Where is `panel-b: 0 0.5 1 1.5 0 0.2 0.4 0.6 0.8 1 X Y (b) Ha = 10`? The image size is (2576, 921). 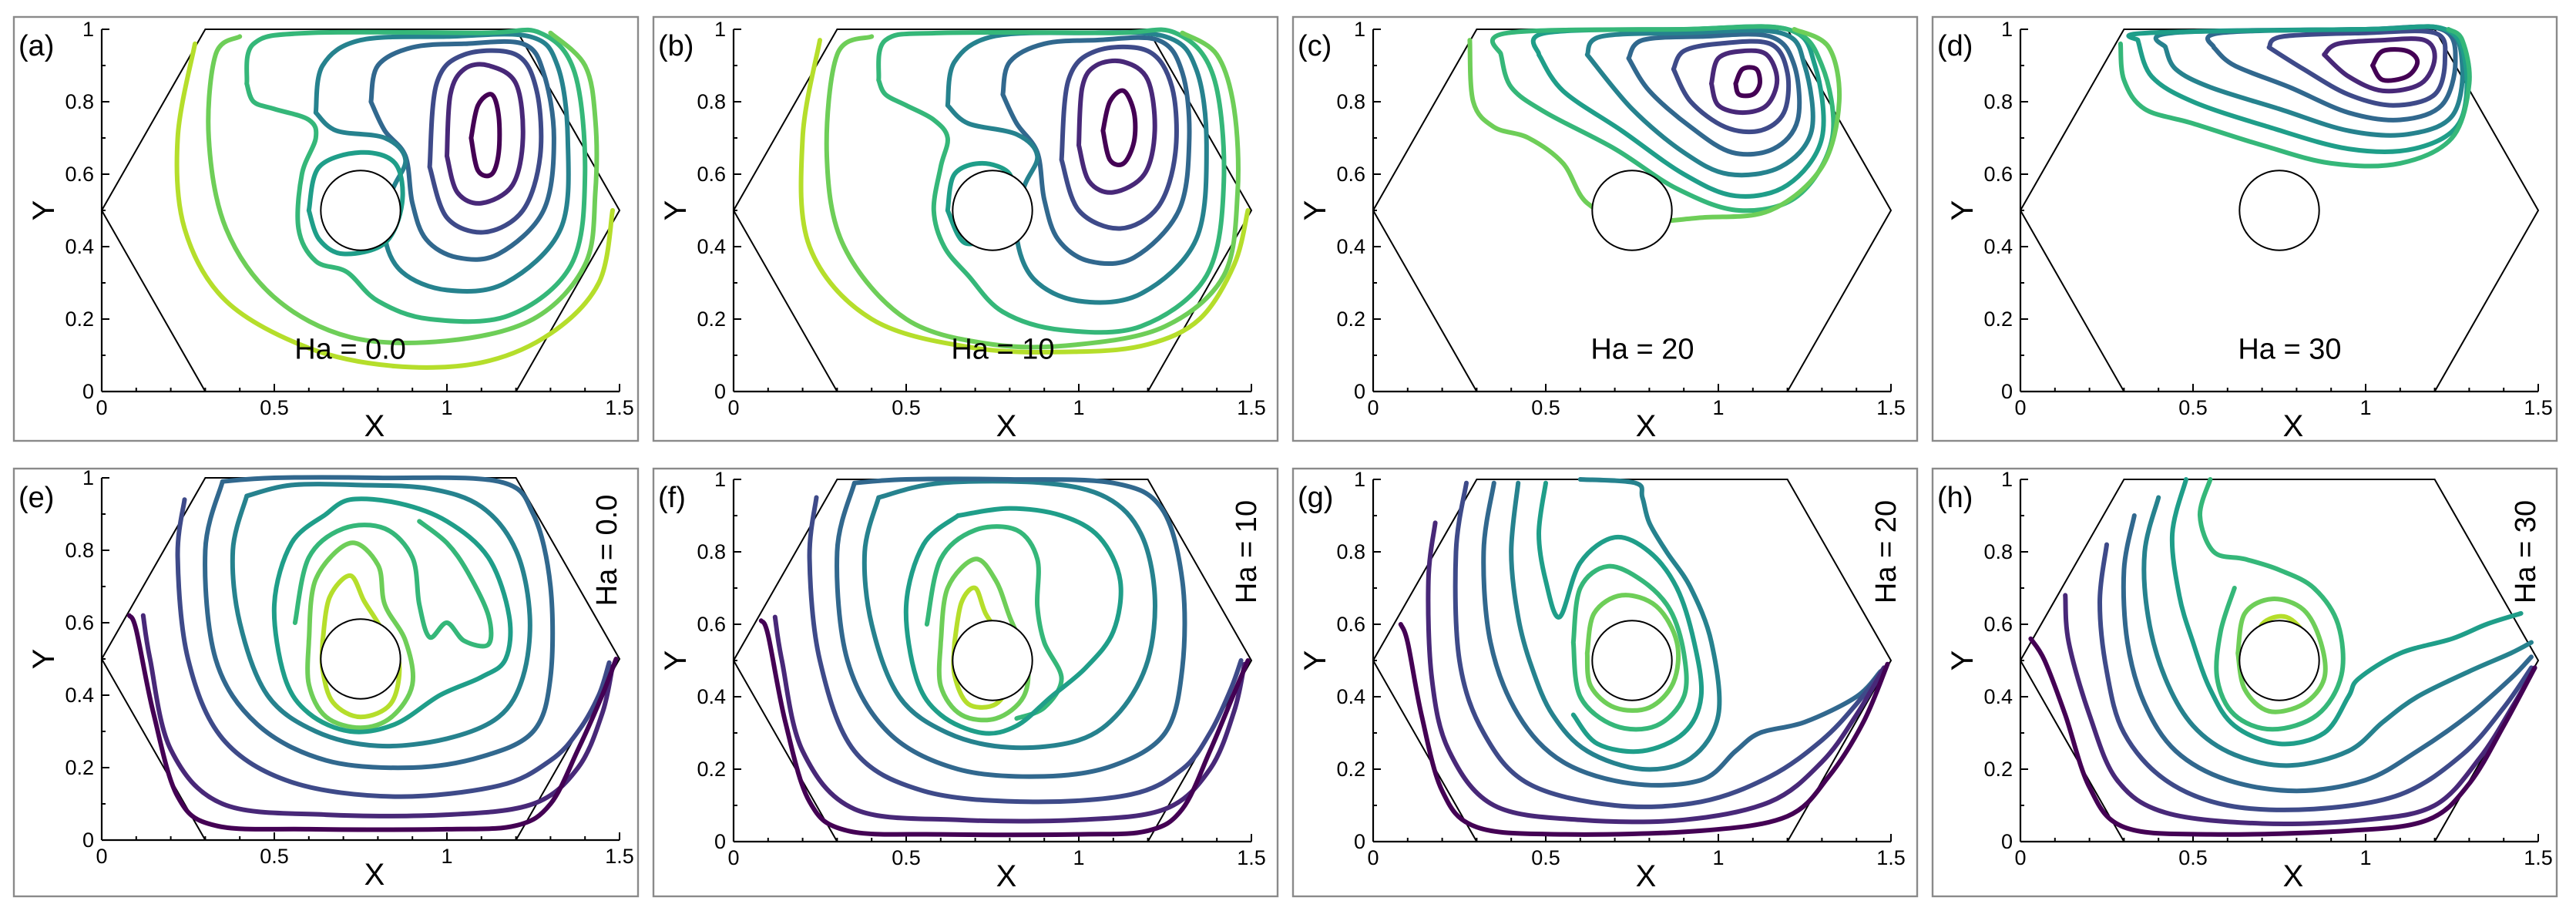 panel-b: 0 0.5 1 1.5 0 0.2 0.4 0.6 0.8 1 X Y (b) Ha = 10 is located at coordinates (965, 229).